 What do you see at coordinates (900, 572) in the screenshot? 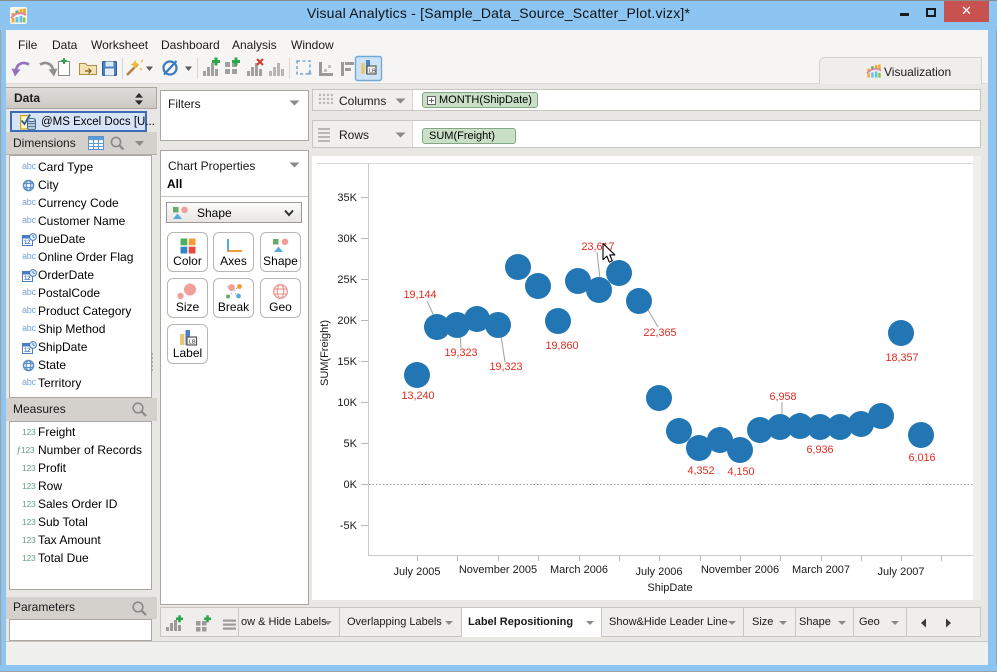
I see `svg-text: July 2007` at bounding box center [900, 572].